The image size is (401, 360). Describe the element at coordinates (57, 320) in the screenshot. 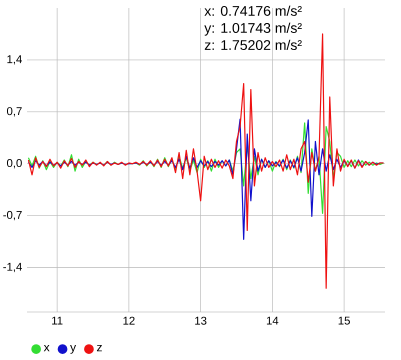

I see `x-tick-label: 11` at that location.